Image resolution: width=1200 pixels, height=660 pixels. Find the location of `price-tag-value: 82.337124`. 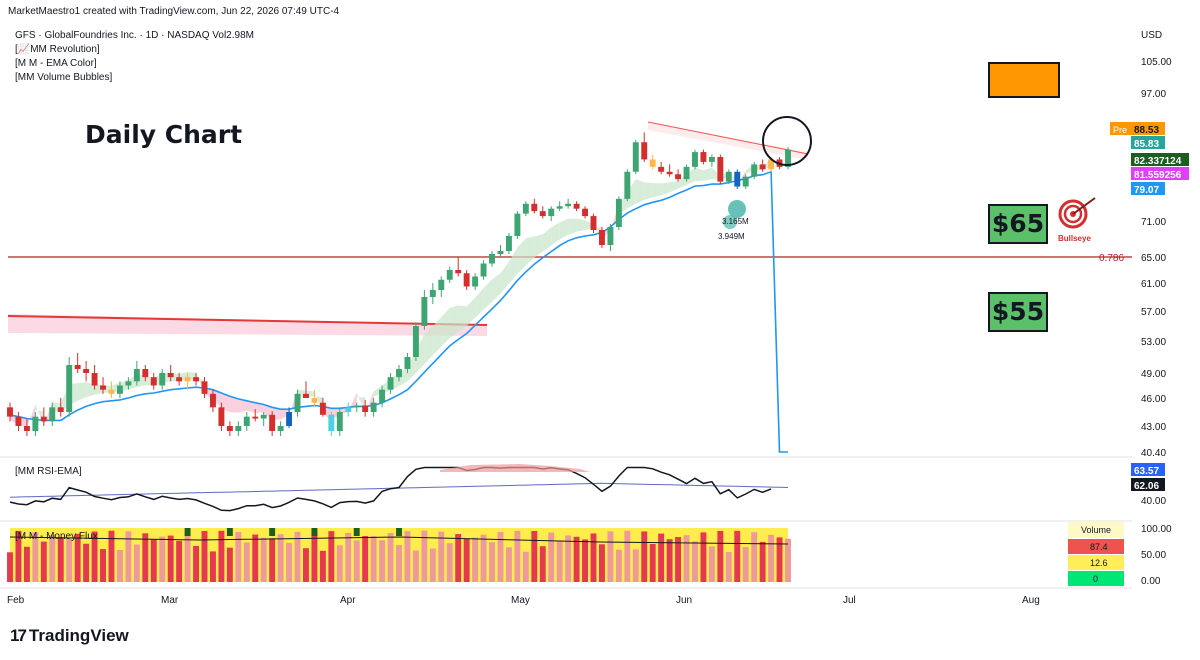

price-tag-value: 82.337124 is located at coordinates (1158, 161).